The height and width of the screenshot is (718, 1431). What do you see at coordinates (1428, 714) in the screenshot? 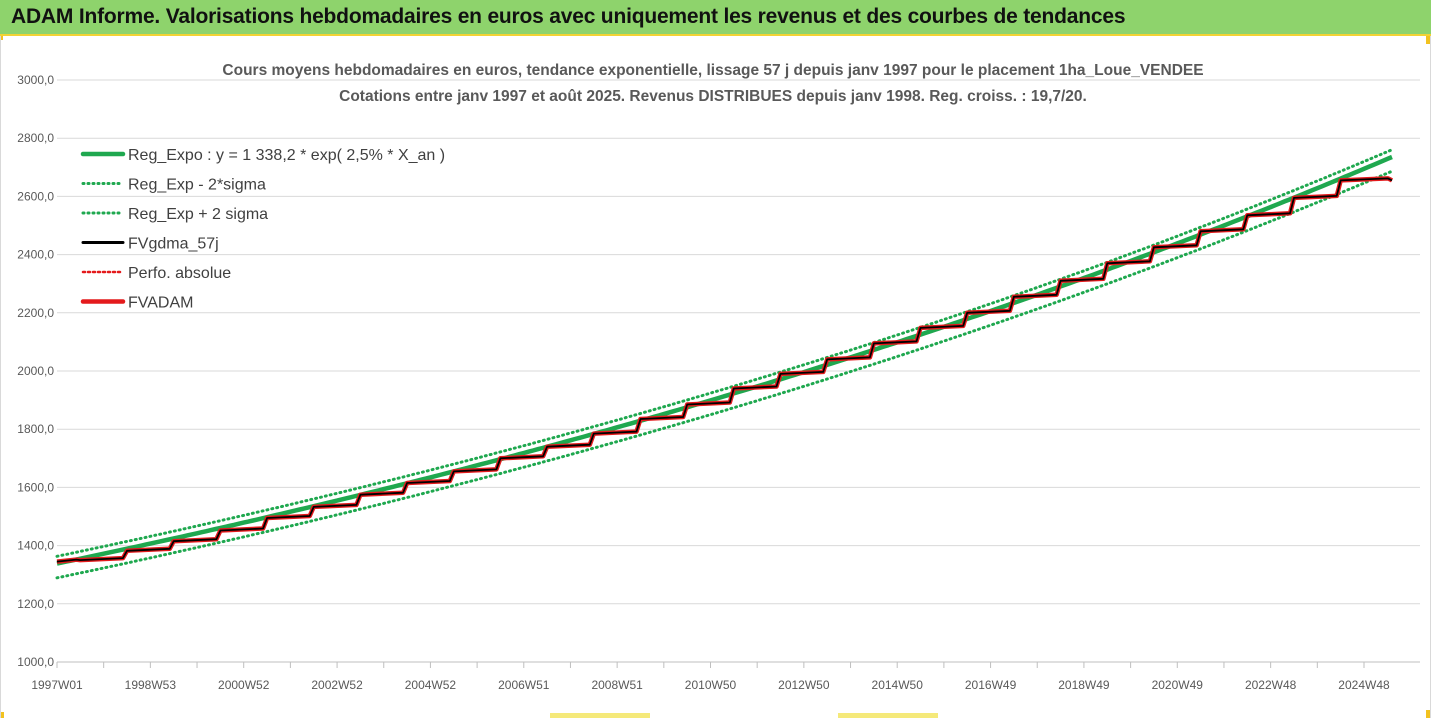
I see `frame-corner-bottom-right` at bounding box center [1428, 714].